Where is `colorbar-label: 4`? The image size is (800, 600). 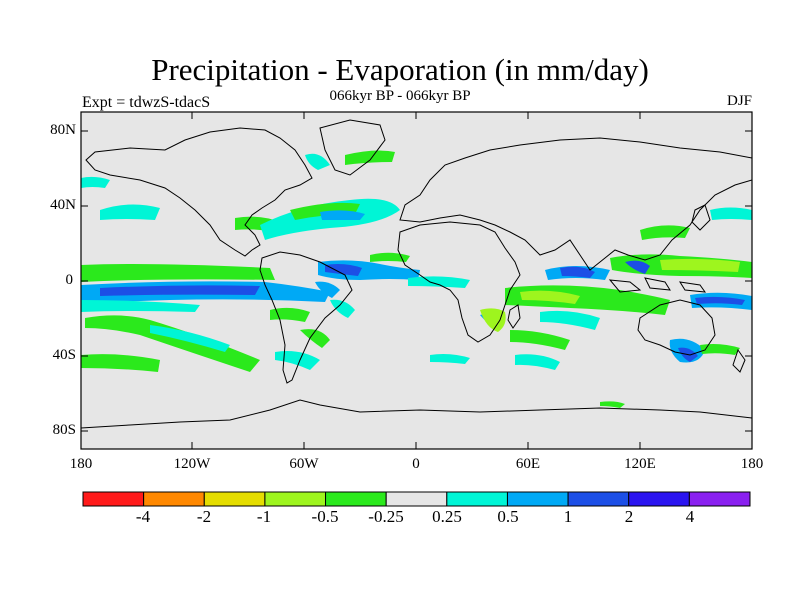 colorbar-label: 4 is located at coordinates (690, 516).